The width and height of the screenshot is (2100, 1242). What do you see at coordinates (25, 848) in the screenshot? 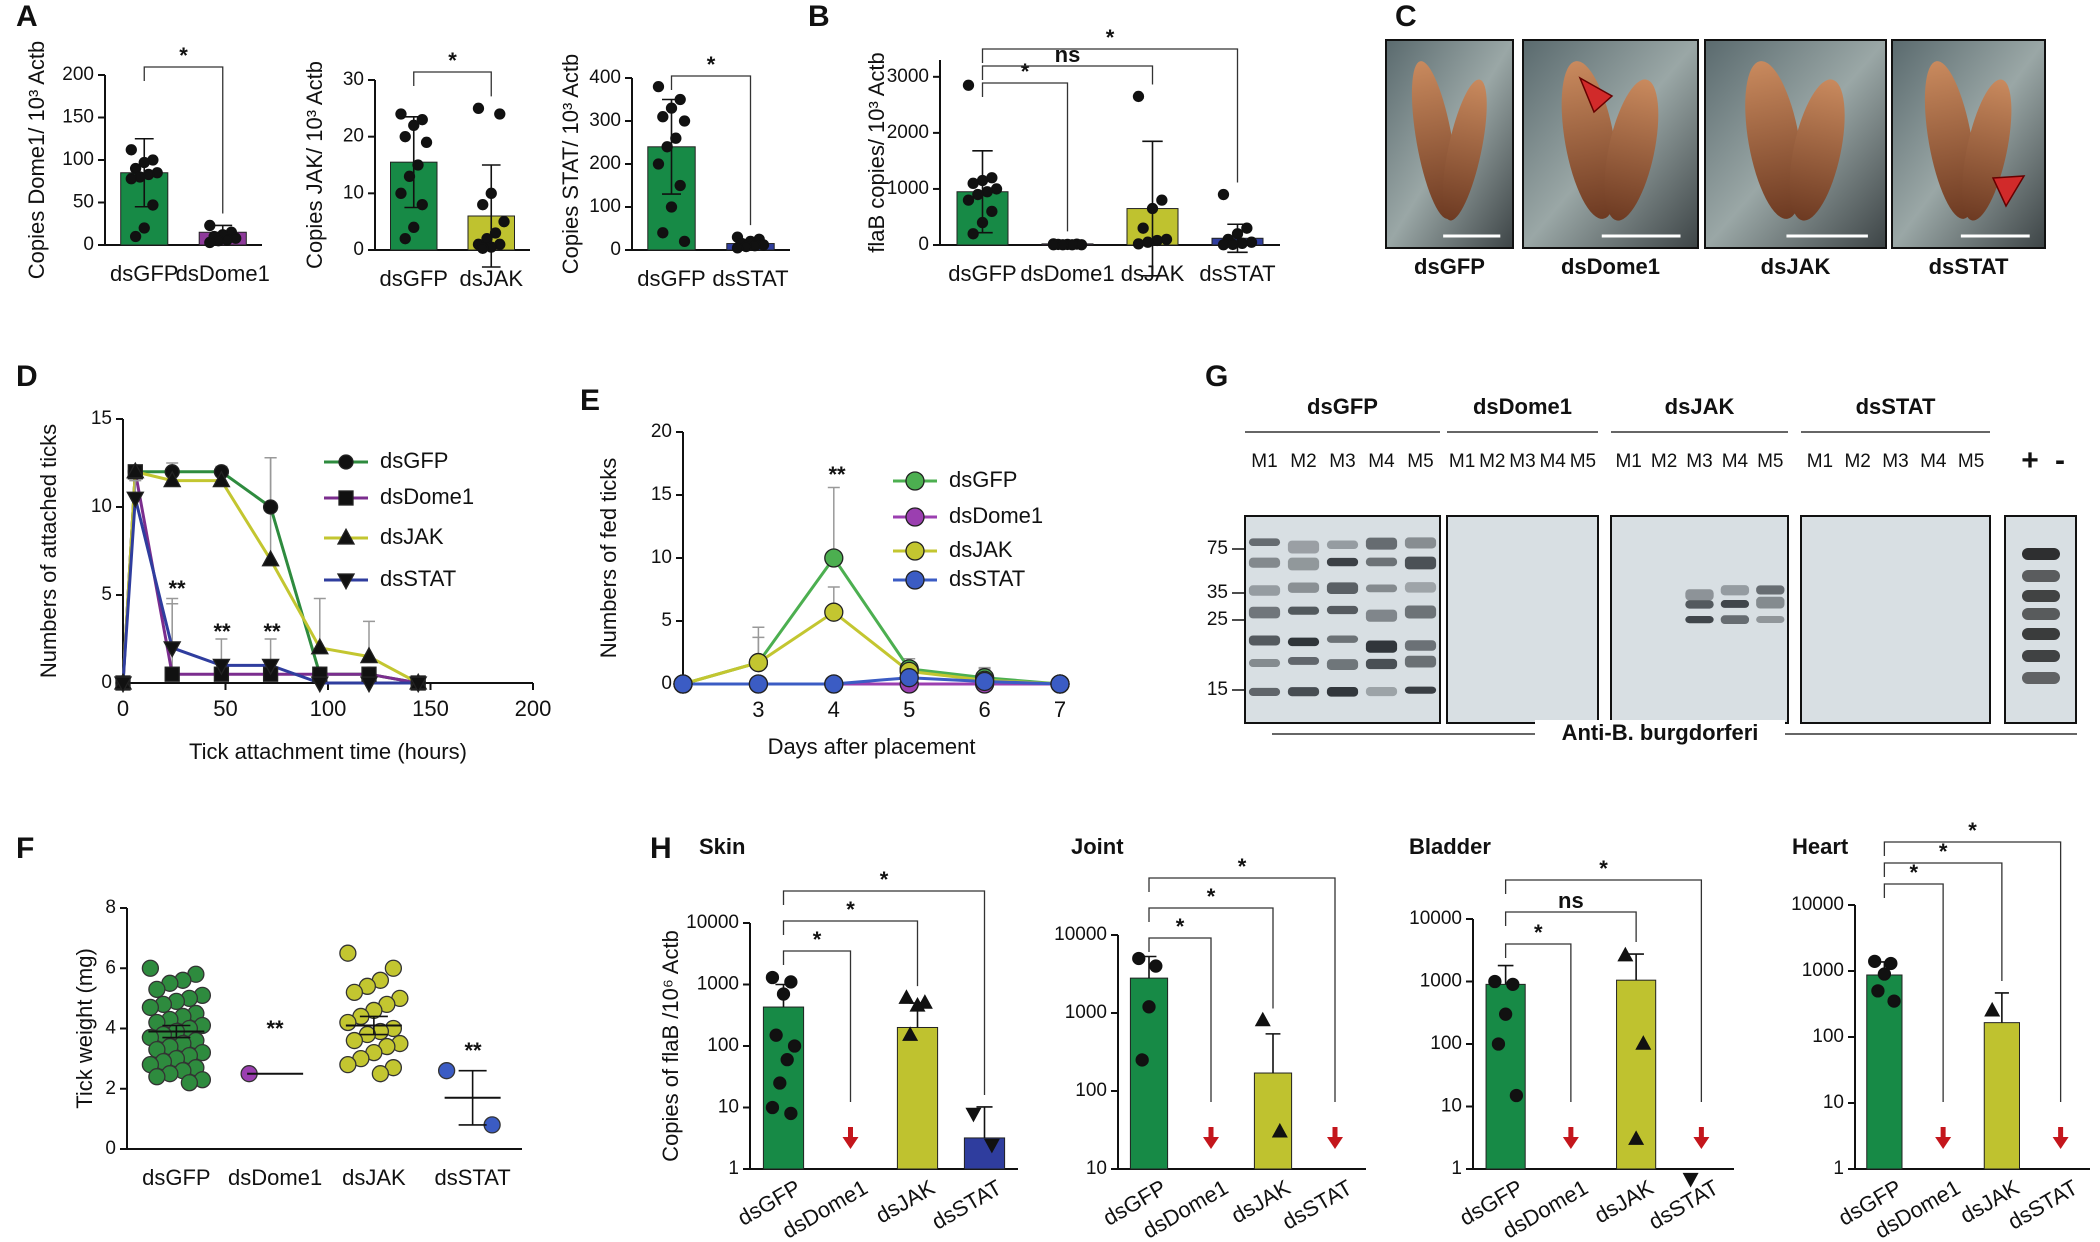
I see `panel-label: F` at bounding box center [25, 848].